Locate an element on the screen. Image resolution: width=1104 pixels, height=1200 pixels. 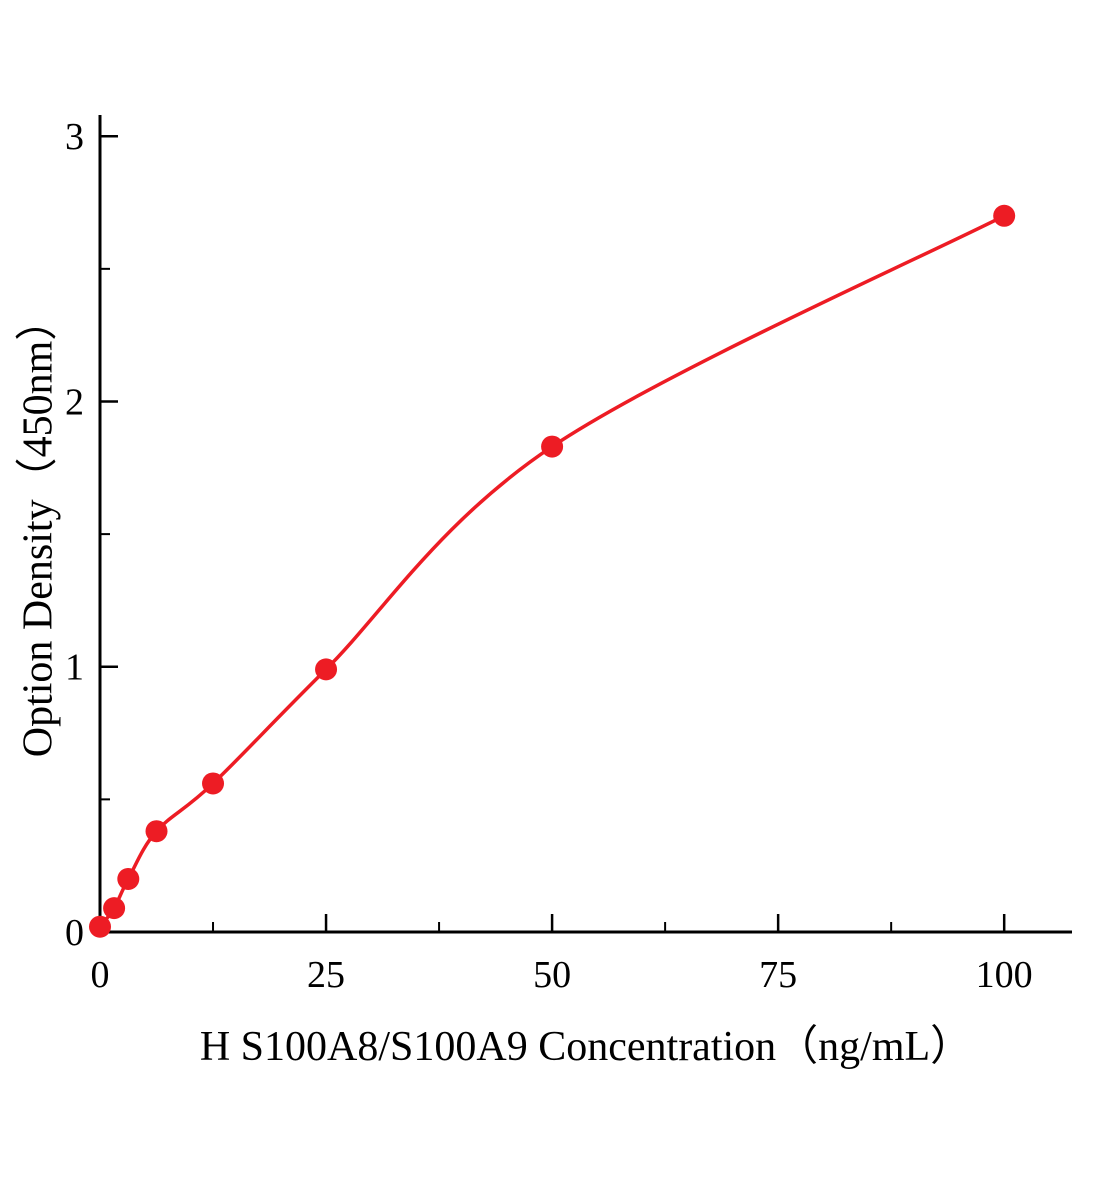
x-tick-label: 0 is located at coordinates (100, 975).